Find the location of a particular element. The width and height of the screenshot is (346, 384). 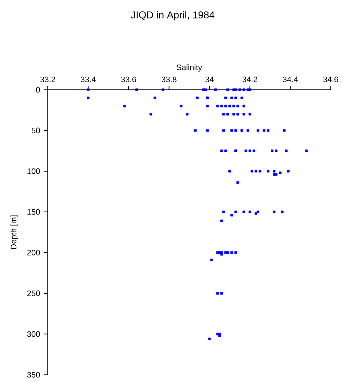

y-tick-label: 350 is located at coordinates (33, 375).